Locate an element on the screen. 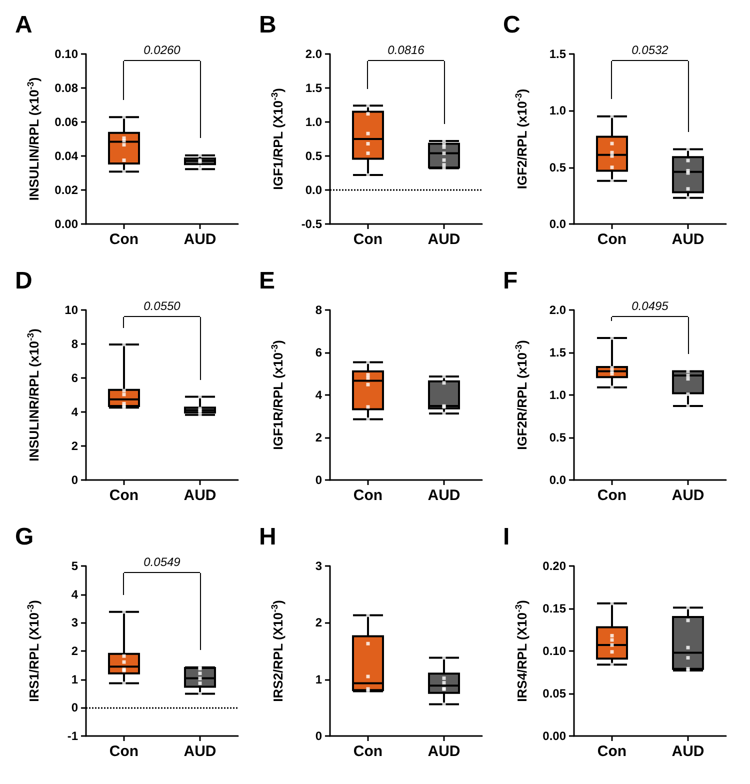 The image size is (750, 784). y-tick-label: 0.08 is located at coordinates (66, 88).